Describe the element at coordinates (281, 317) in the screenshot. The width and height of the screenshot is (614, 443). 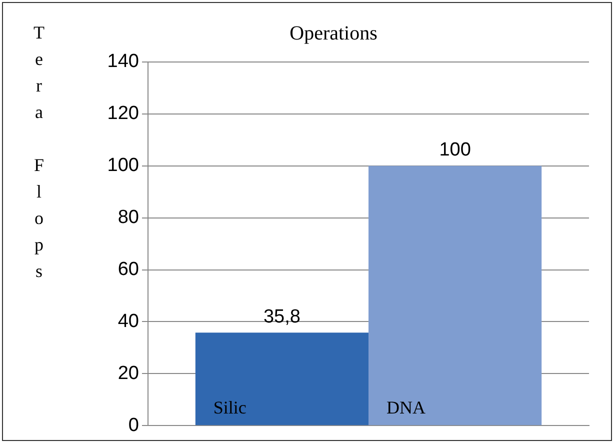
I see `data-label: 35,8` at that location.